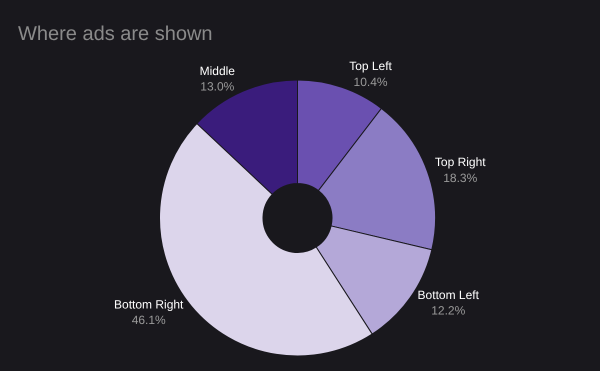 The height and width of the screenshot is (371, 600). What do you see at coordinates (448, 310) in the screenshot?
I see `data-label: 12.2%` at bounding box center [448, 310].